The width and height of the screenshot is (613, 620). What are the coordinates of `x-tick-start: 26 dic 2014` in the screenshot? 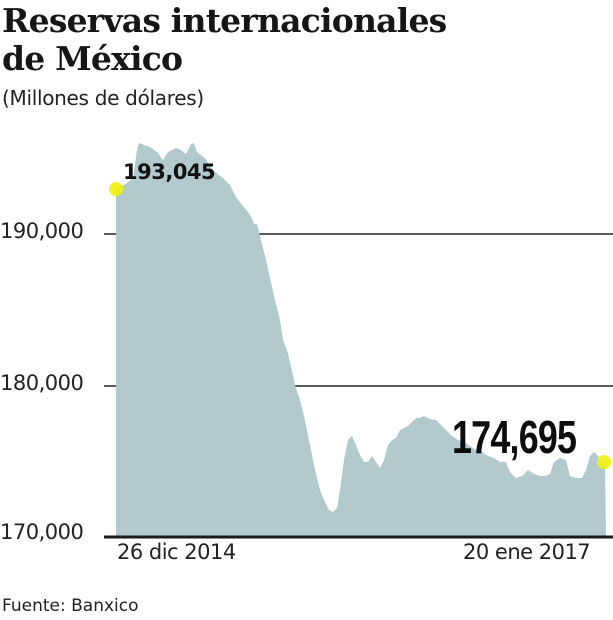 It's located at (176, 552).